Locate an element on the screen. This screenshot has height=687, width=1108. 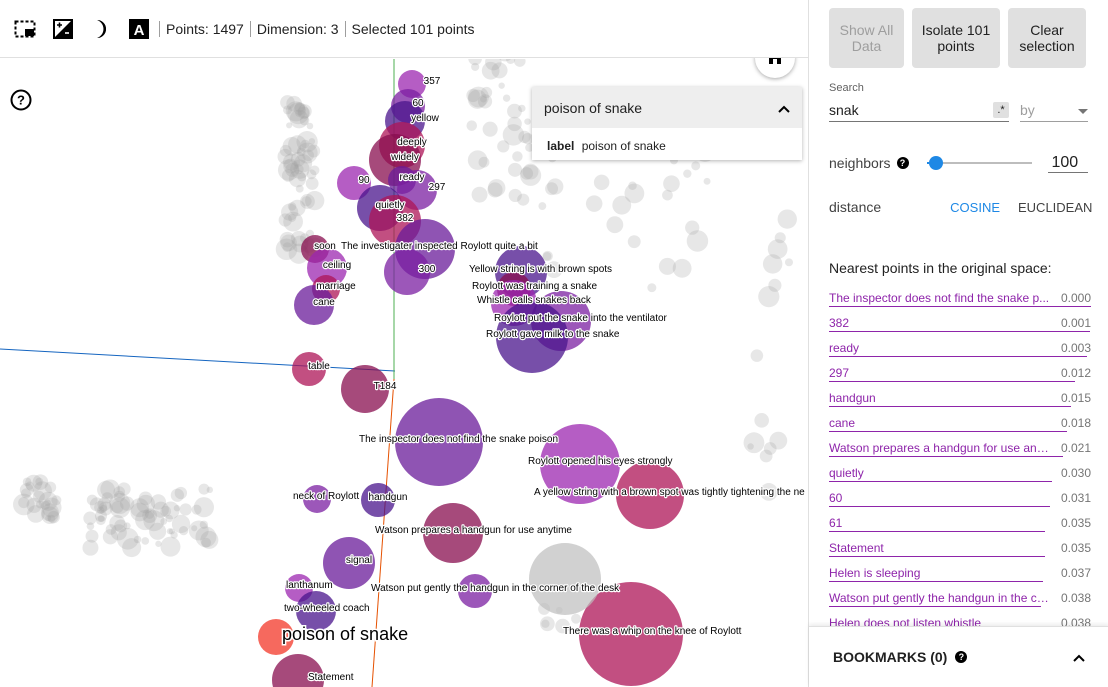
neighbors-help-icon: ? is located at coordinates (902, 163).